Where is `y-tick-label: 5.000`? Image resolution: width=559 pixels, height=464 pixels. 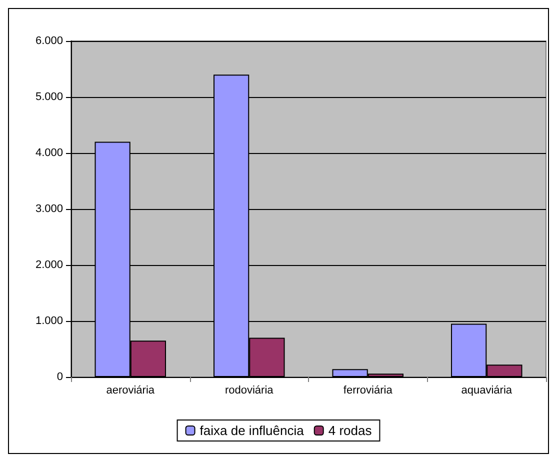
y-tick-label: 5.000 is located at coordinates (49, 97).